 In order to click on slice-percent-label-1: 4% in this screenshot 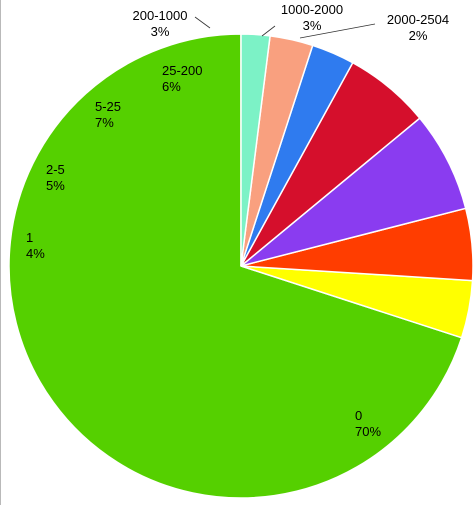, I will do `click(35, 253)`.